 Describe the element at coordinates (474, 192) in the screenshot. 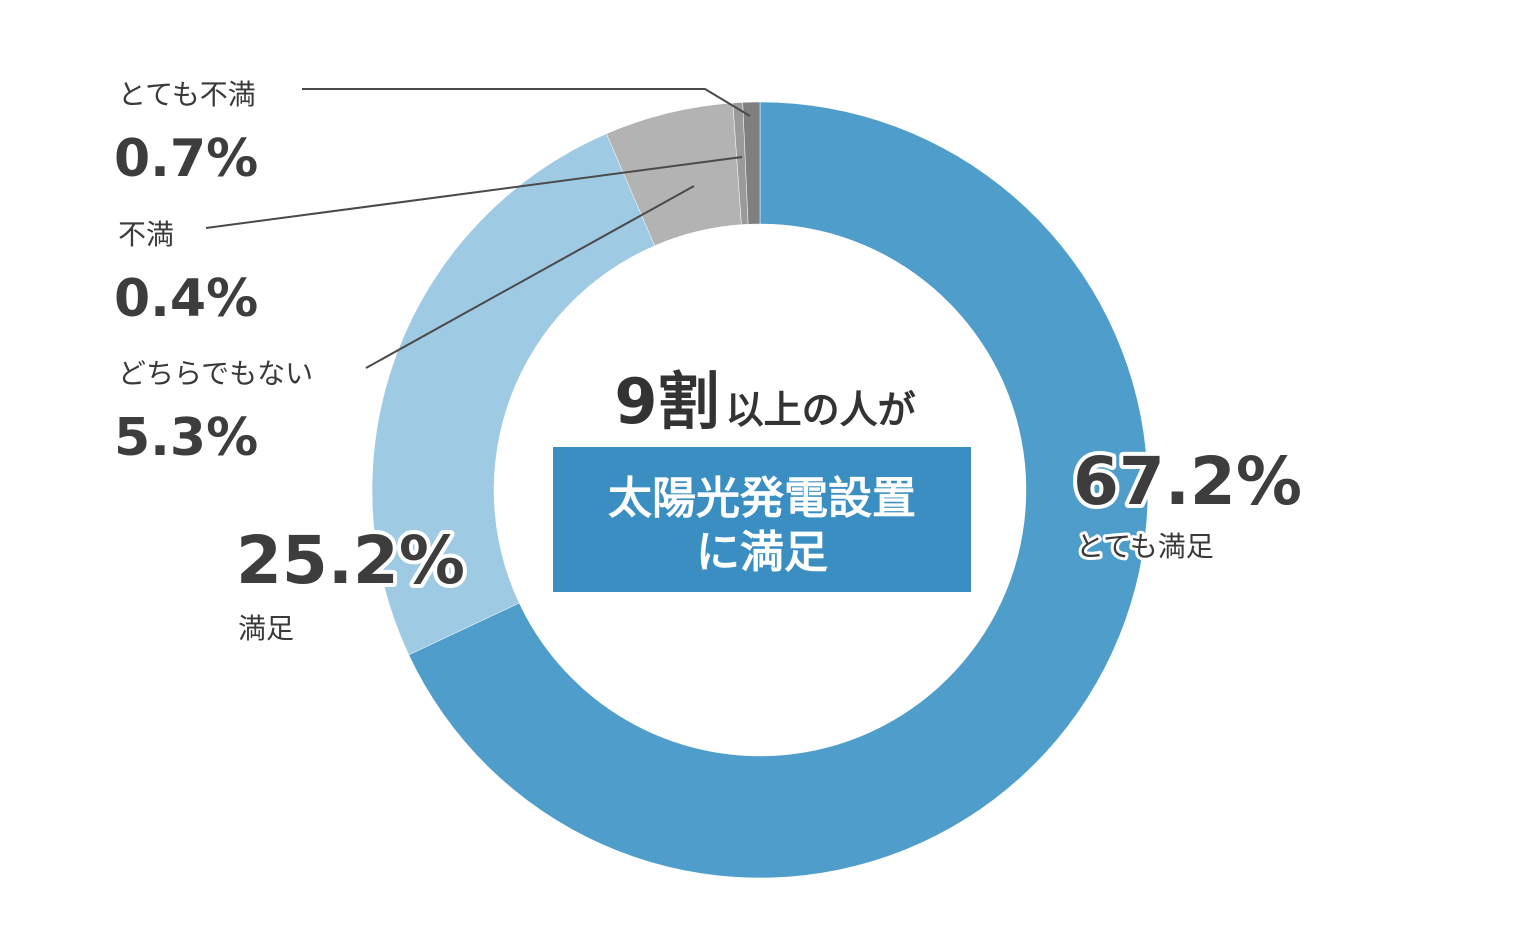

I see `leader-line-fuman` at that location.